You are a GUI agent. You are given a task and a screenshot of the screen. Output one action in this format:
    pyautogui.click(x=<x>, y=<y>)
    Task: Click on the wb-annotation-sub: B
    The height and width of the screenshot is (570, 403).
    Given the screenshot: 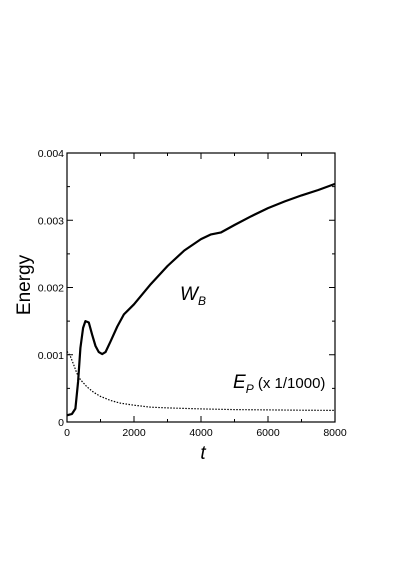 What is the action you would take?
    pyautogui.click(x=202, y=301)
    